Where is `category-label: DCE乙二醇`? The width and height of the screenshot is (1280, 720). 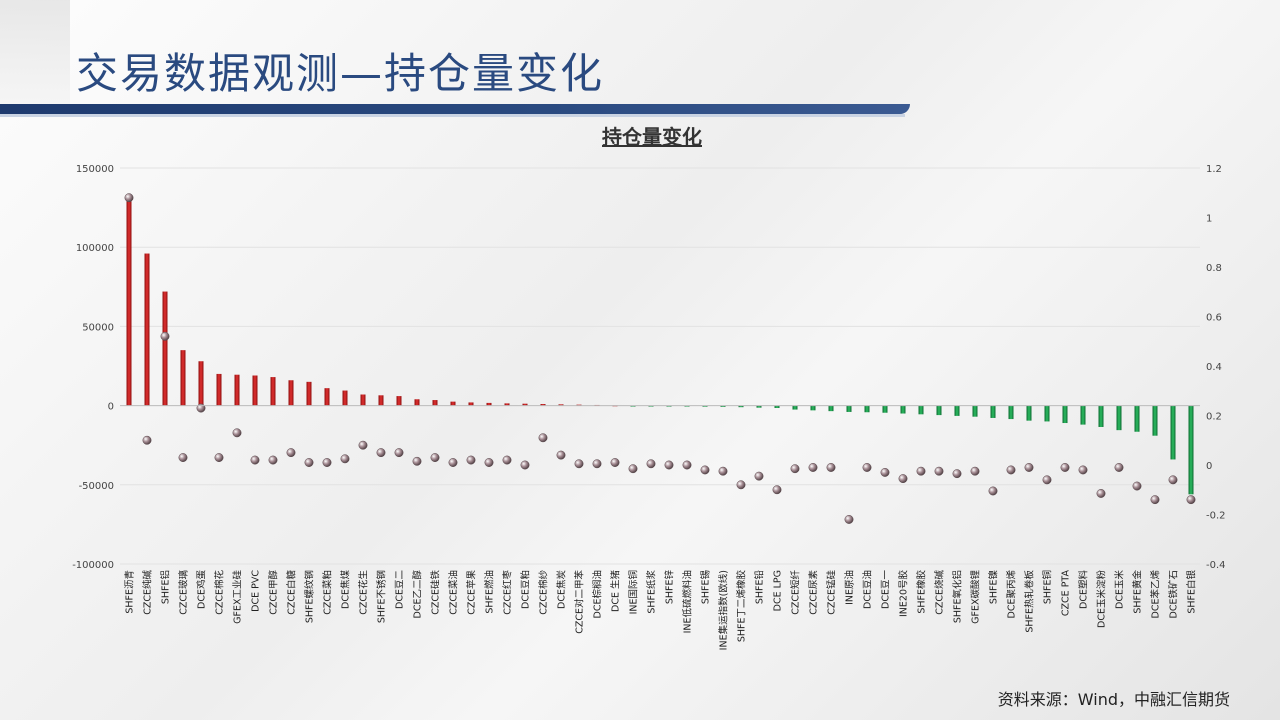 category-label: DCE乙二醇 is located at coordinates (418, 594).